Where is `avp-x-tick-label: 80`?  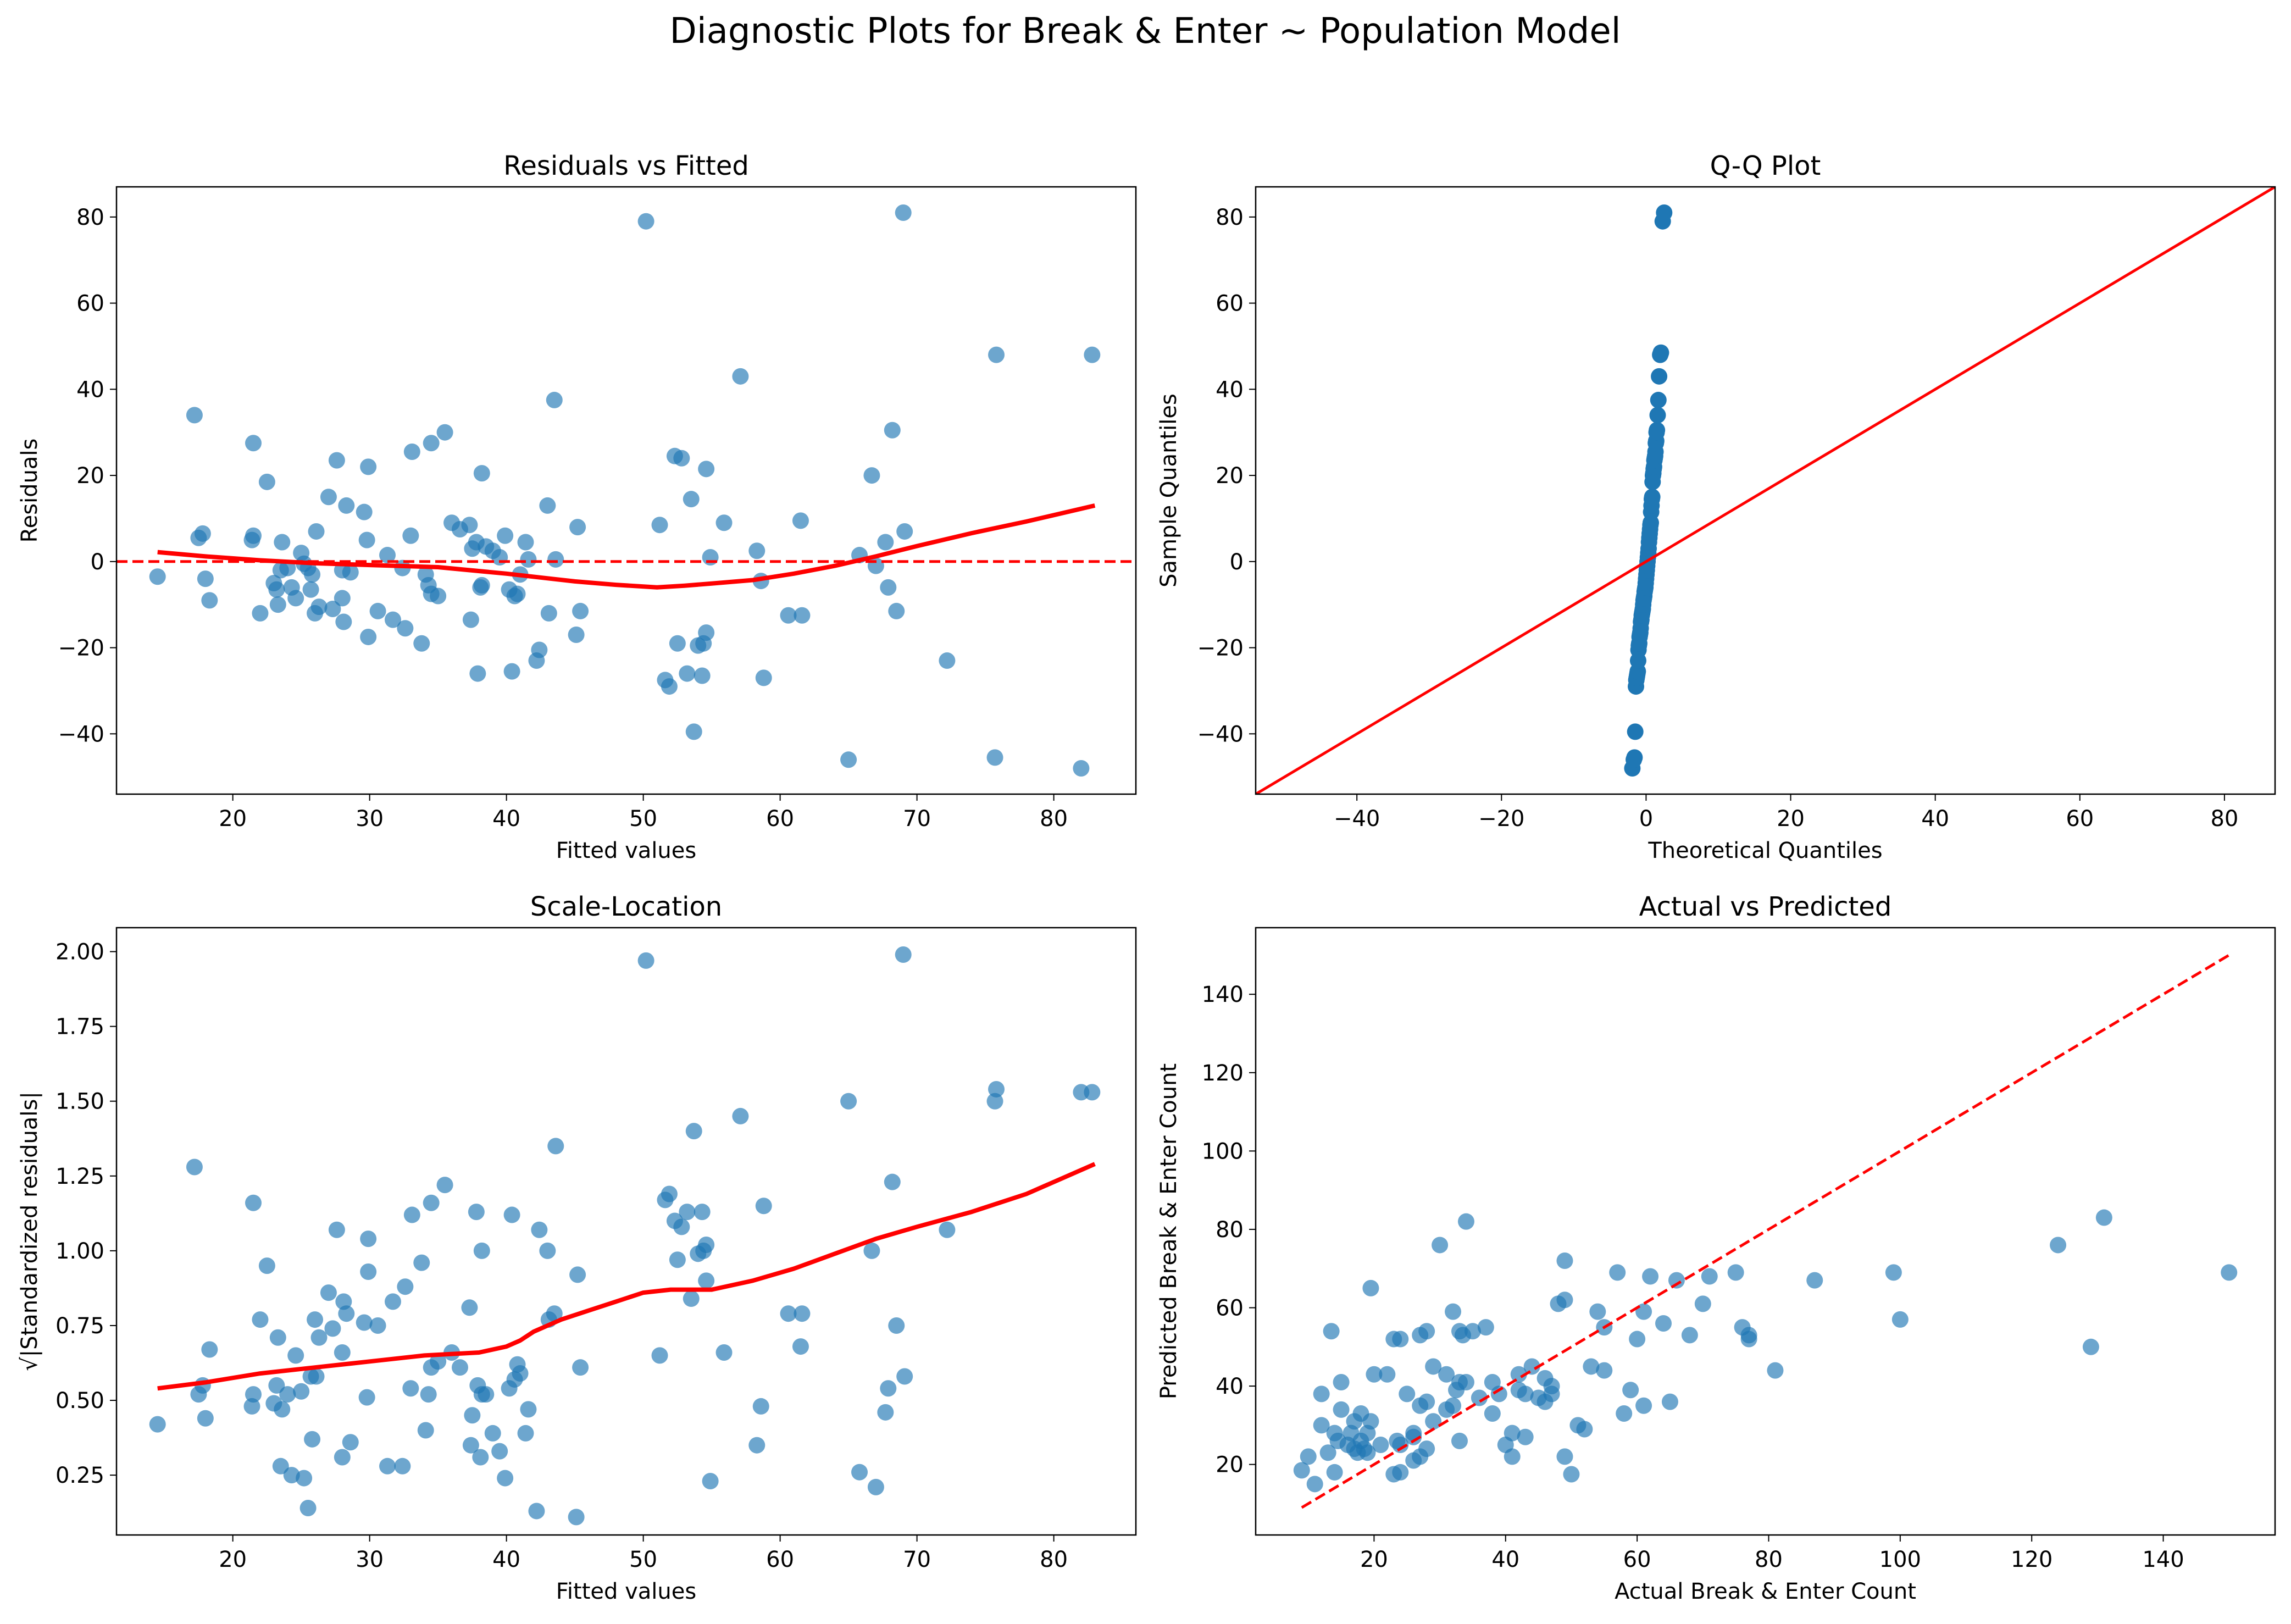 avp-x-tick-label: 80 is located at coordinates (1769, 1559).